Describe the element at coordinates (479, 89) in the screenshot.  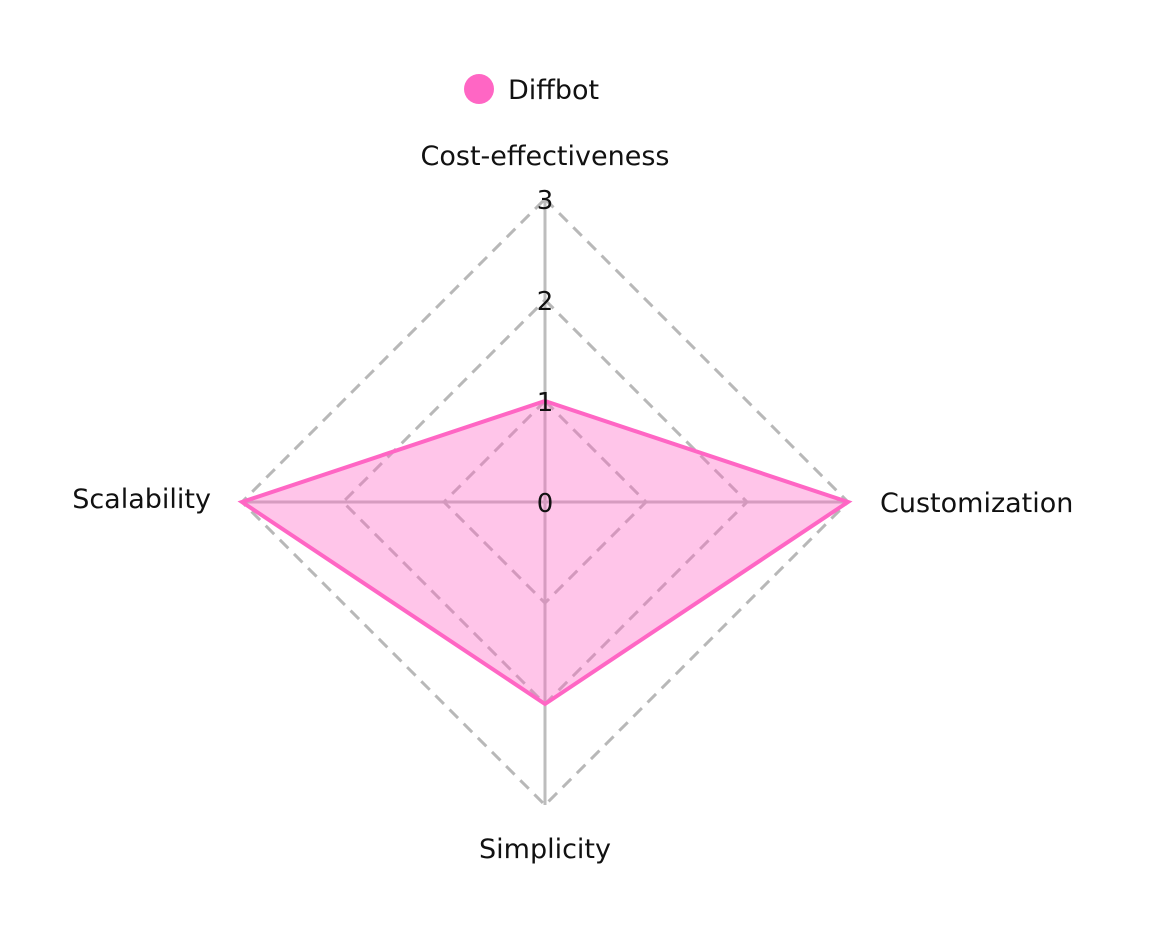
I see `legend-marker` at that location.